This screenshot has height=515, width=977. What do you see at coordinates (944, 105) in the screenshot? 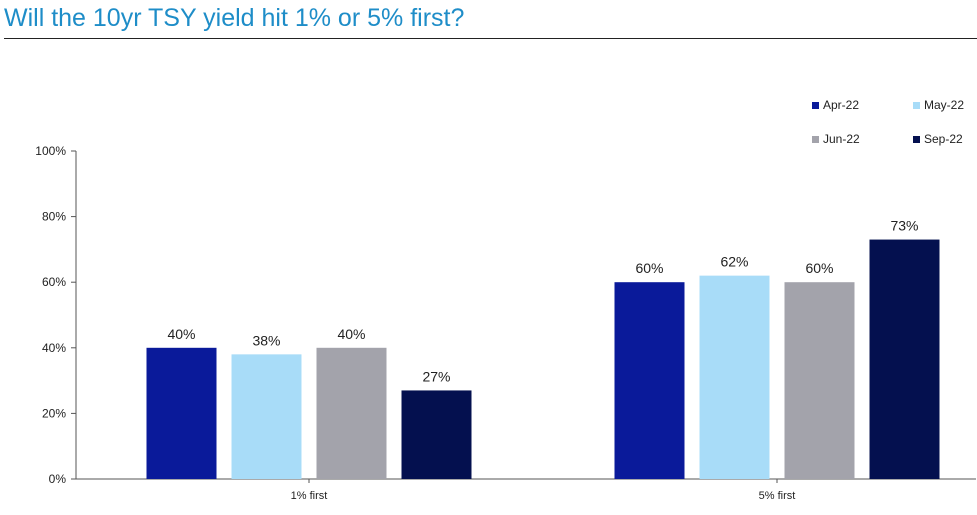
I see `legend-label: May-22` at bounding box center [944, 105].